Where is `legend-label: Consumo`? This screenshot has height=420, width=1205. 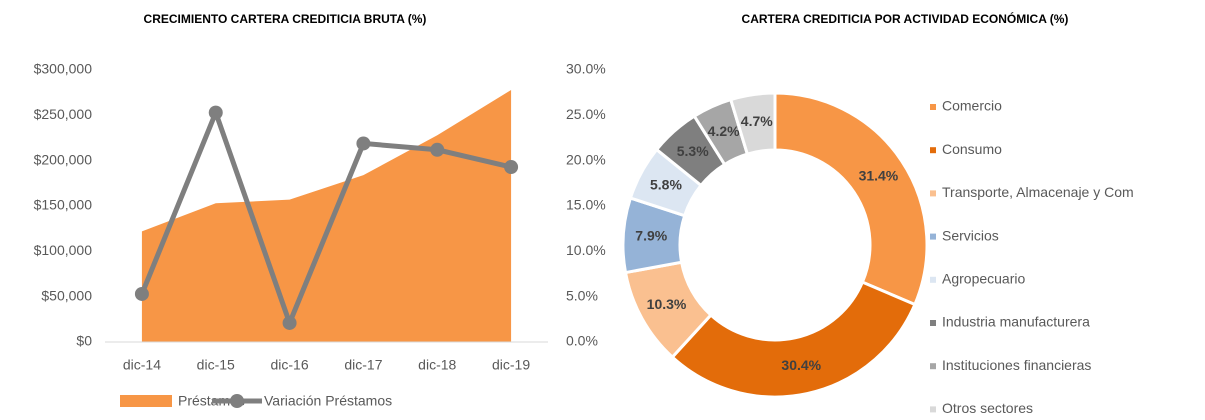
legend-label: Consumo is located at coordinates (972, 149).